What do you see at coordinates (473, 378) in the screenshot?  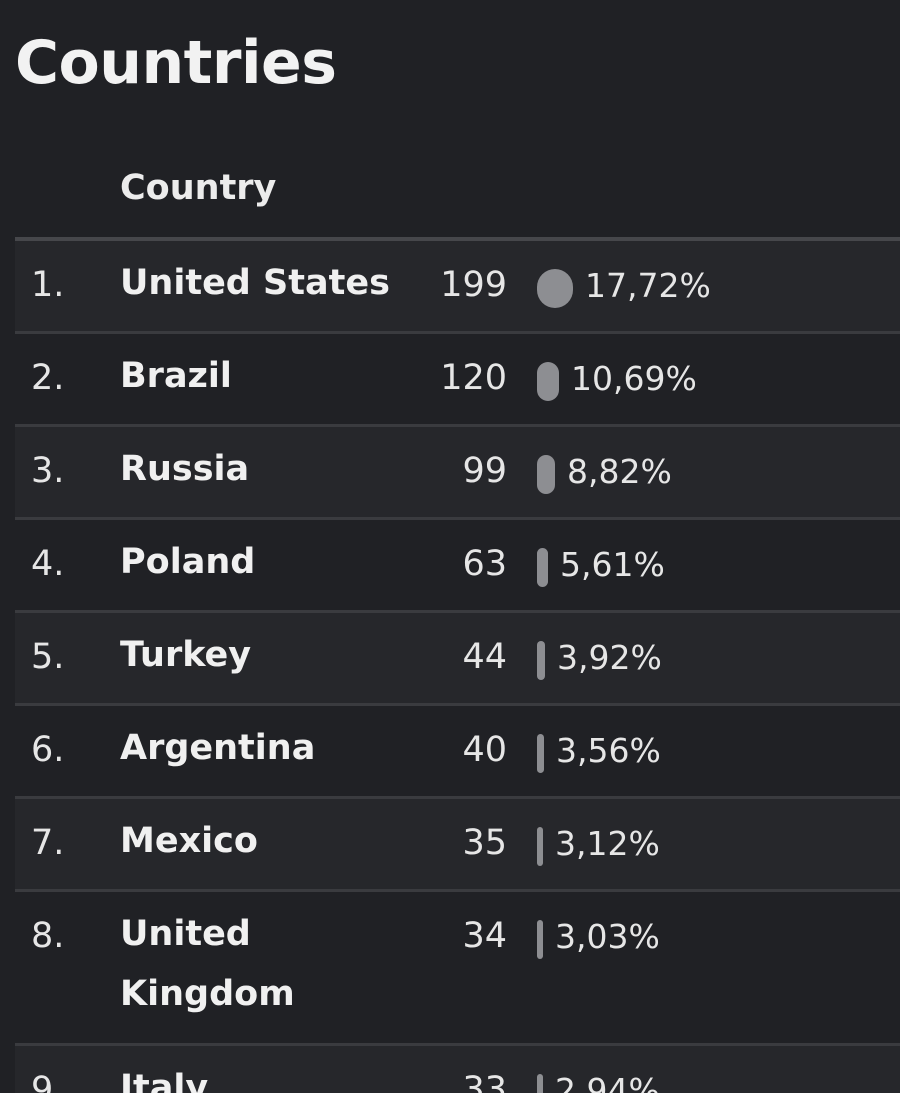 I see `row-count: 120` at bounding box center [473, 378].